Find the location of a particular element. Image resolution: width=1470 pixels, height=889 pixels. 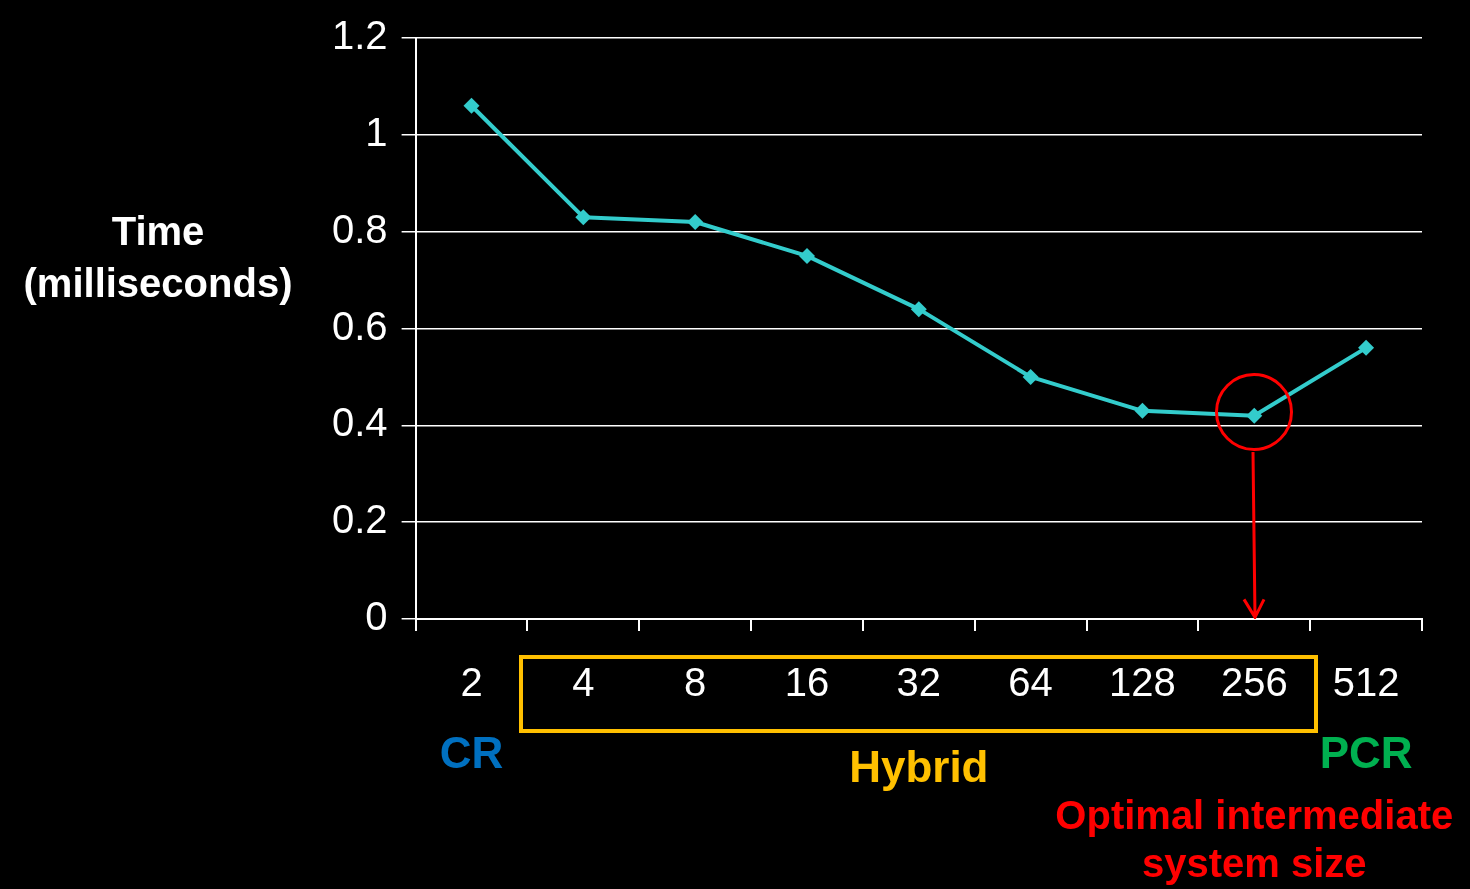

x-tick-label: 512 is located at coordinates (1366, 682).